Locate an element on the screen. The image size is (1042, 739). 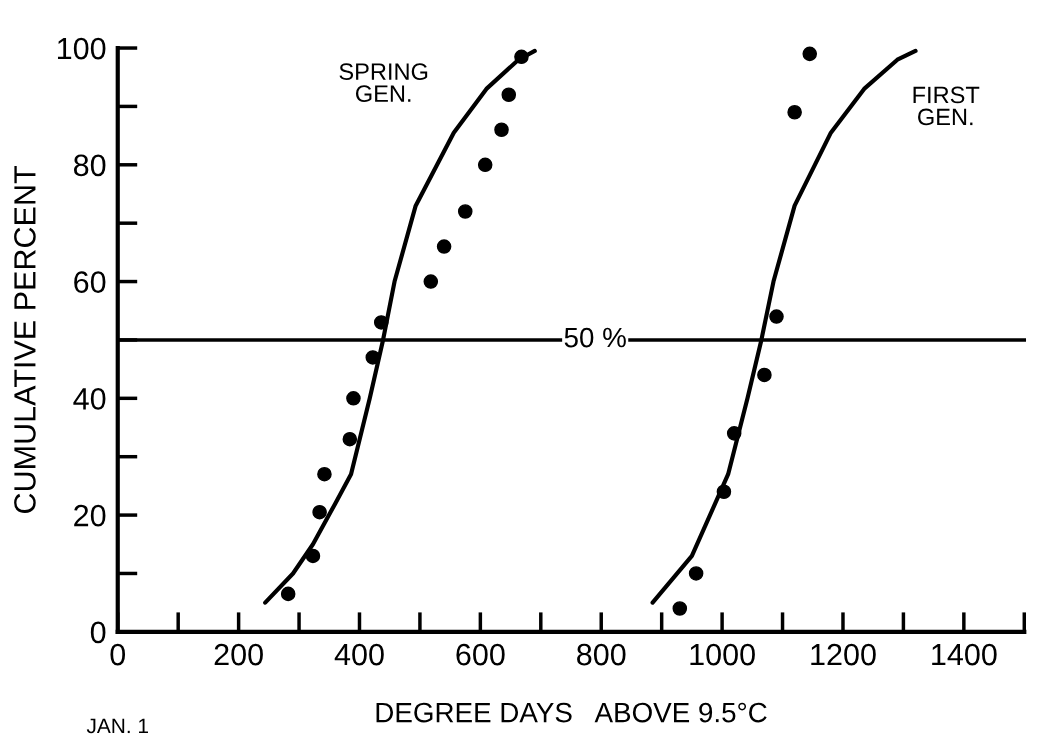
y-tick-label: 80 is located at coordinates (89, 165).